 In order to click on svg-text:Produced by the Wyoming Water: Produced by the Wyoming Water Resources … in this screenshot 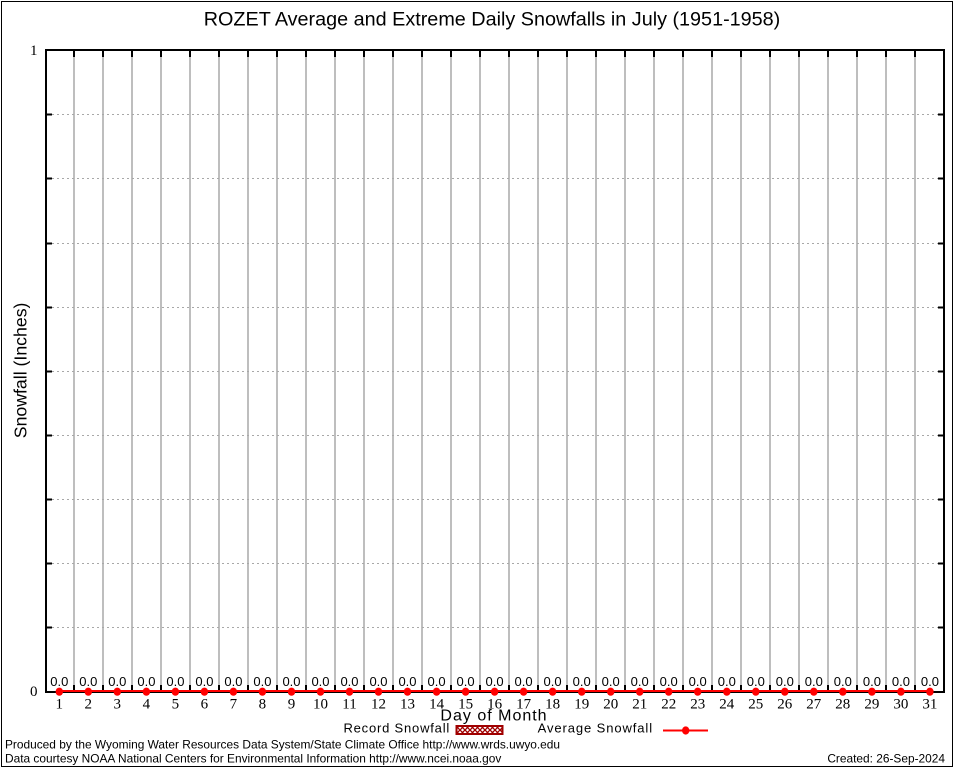, I will do `click(282, 744)`.